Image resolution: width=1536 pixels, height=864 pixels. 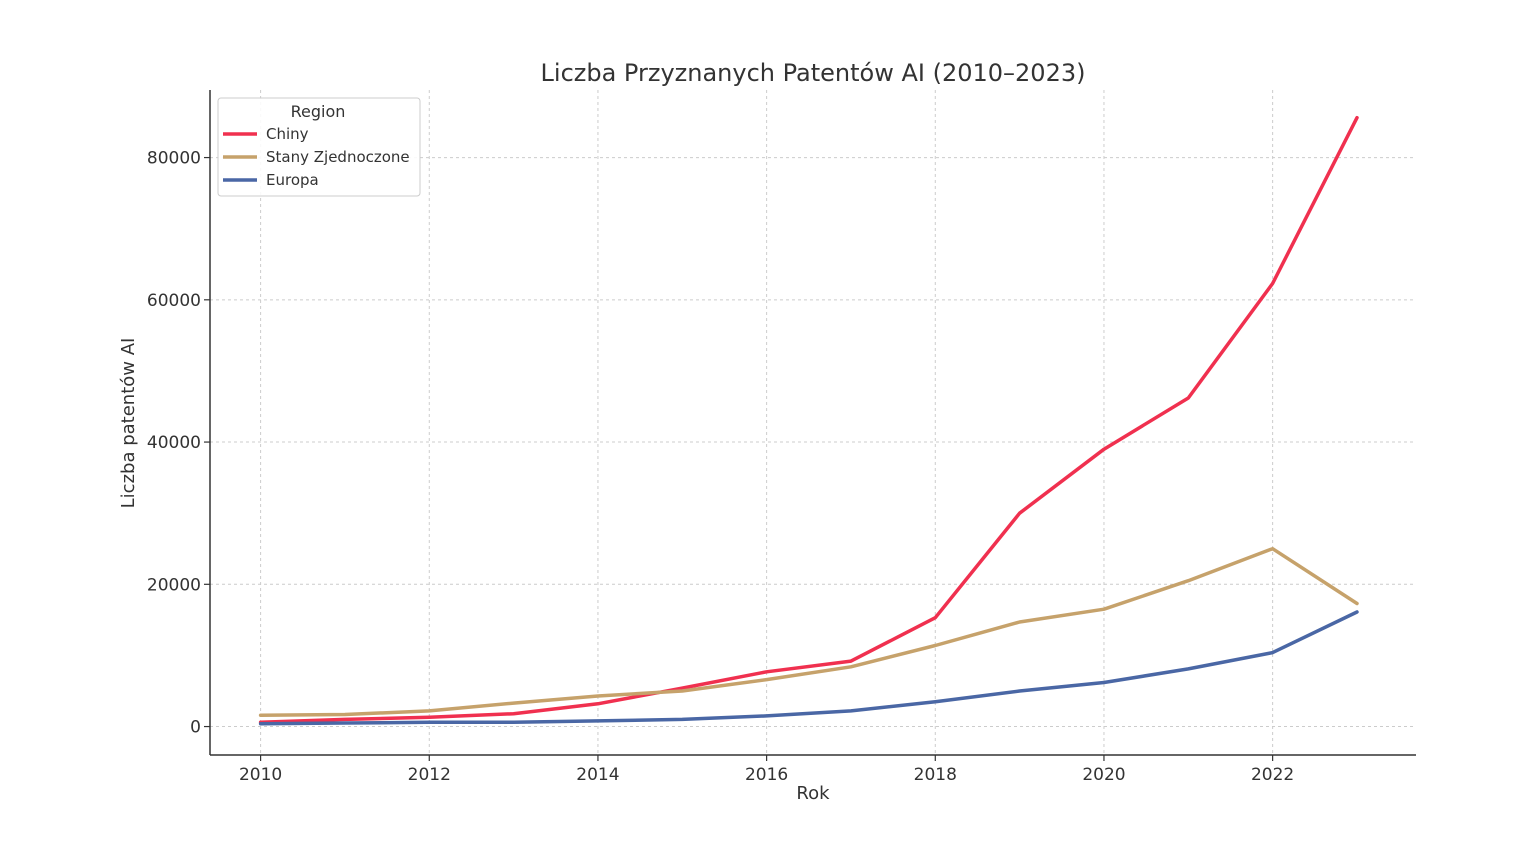 I want to click on legend-label-stany-zjednoczone: Stany Zjednoczone, so click(x=338, y=157).